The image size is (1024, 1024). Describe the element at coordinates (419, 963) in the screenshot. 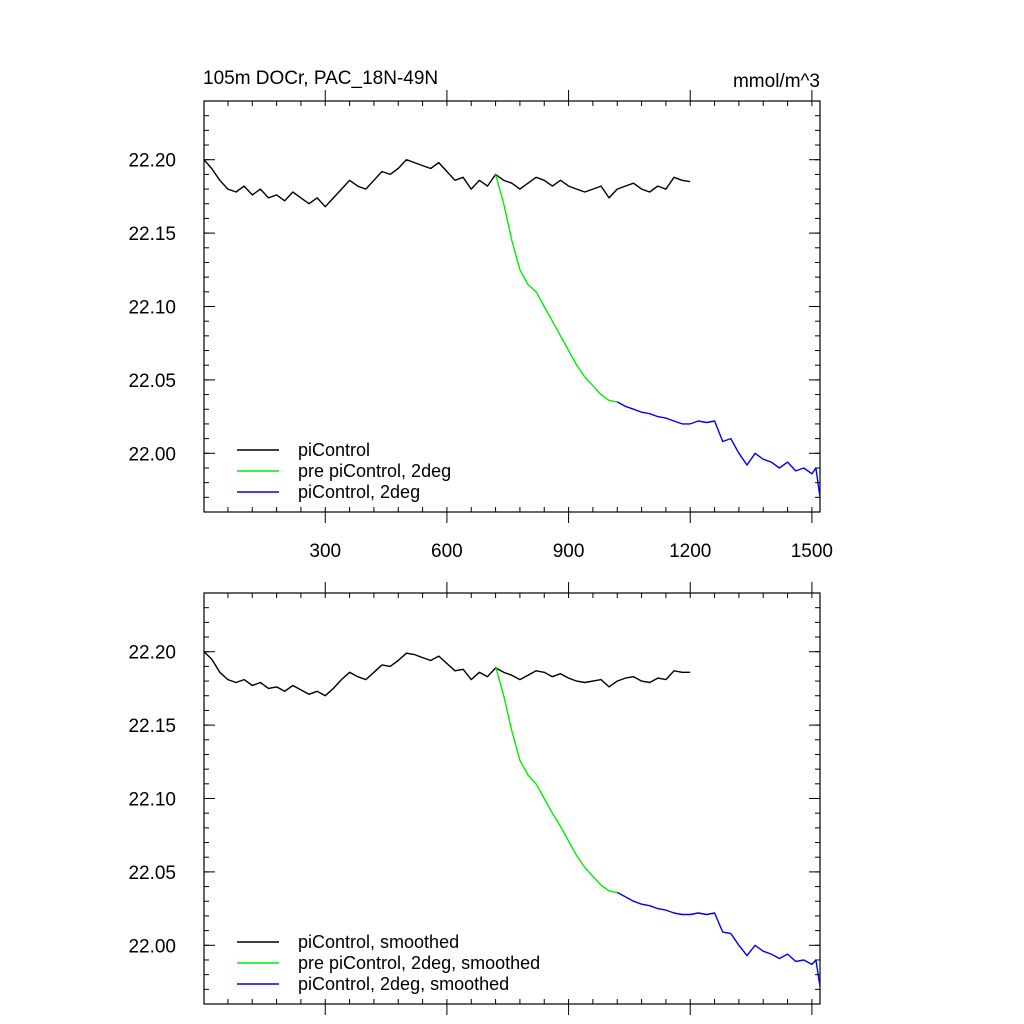

I see `legend-label: pre piControl, 2deg, smoothed` at that location.